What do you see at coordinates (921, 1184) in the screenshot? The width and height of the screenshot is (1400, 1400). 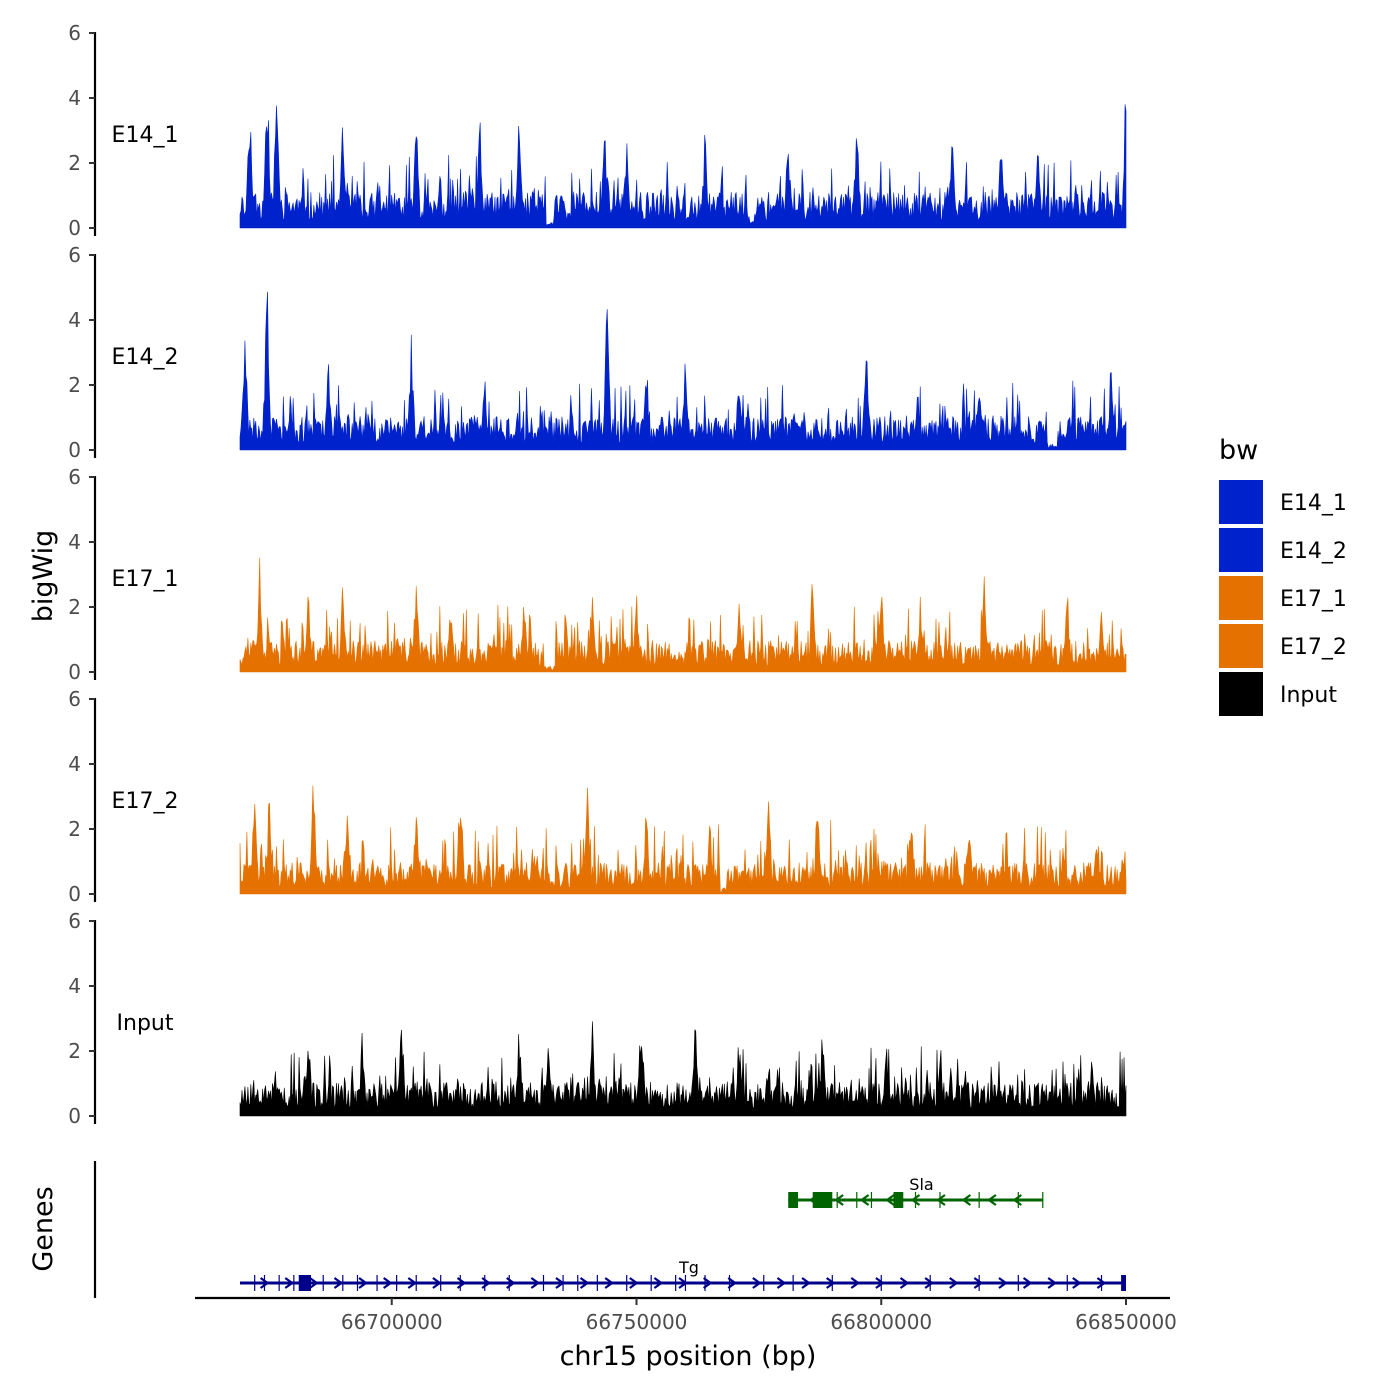 I see `gene-label: Sla` at bounding box center [921, 1184].